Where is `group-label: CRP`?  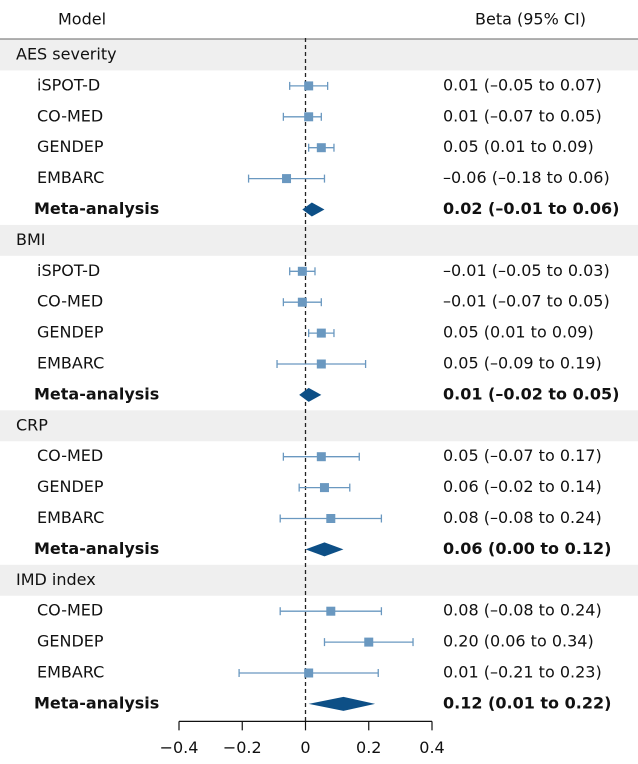
group-label: CRP is located at coordinates (32, 424).